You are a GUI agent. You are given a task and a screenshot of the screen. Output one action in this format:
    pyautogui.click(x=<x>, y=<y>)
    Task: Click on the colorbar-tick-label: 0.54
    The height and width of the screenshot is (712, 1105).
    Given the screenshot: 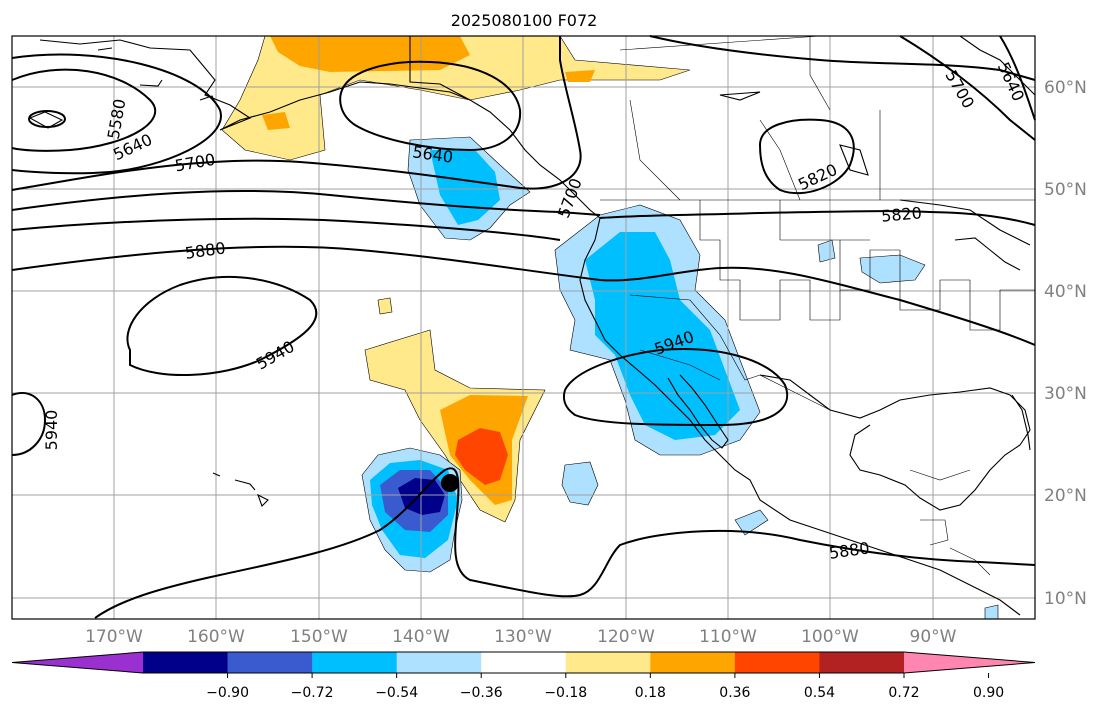 What is the action you would take?
    pyautogui.click(x=819, y=693)
    